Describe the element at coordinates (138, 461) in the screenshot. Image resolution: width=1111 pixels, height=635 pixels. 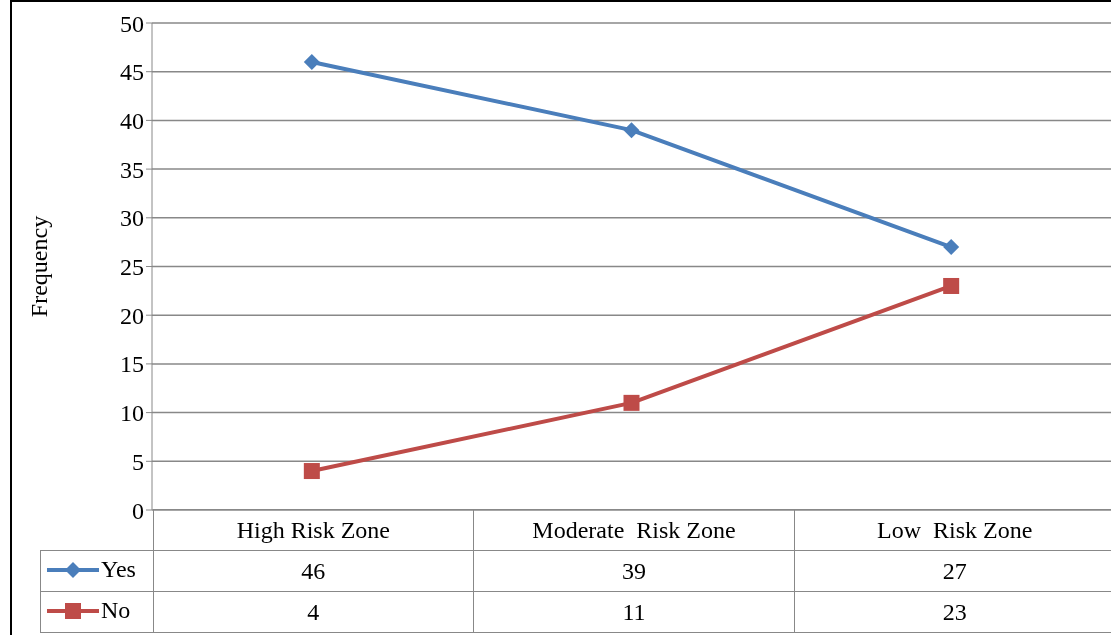
I see `y-tick-label: 5` at that location.